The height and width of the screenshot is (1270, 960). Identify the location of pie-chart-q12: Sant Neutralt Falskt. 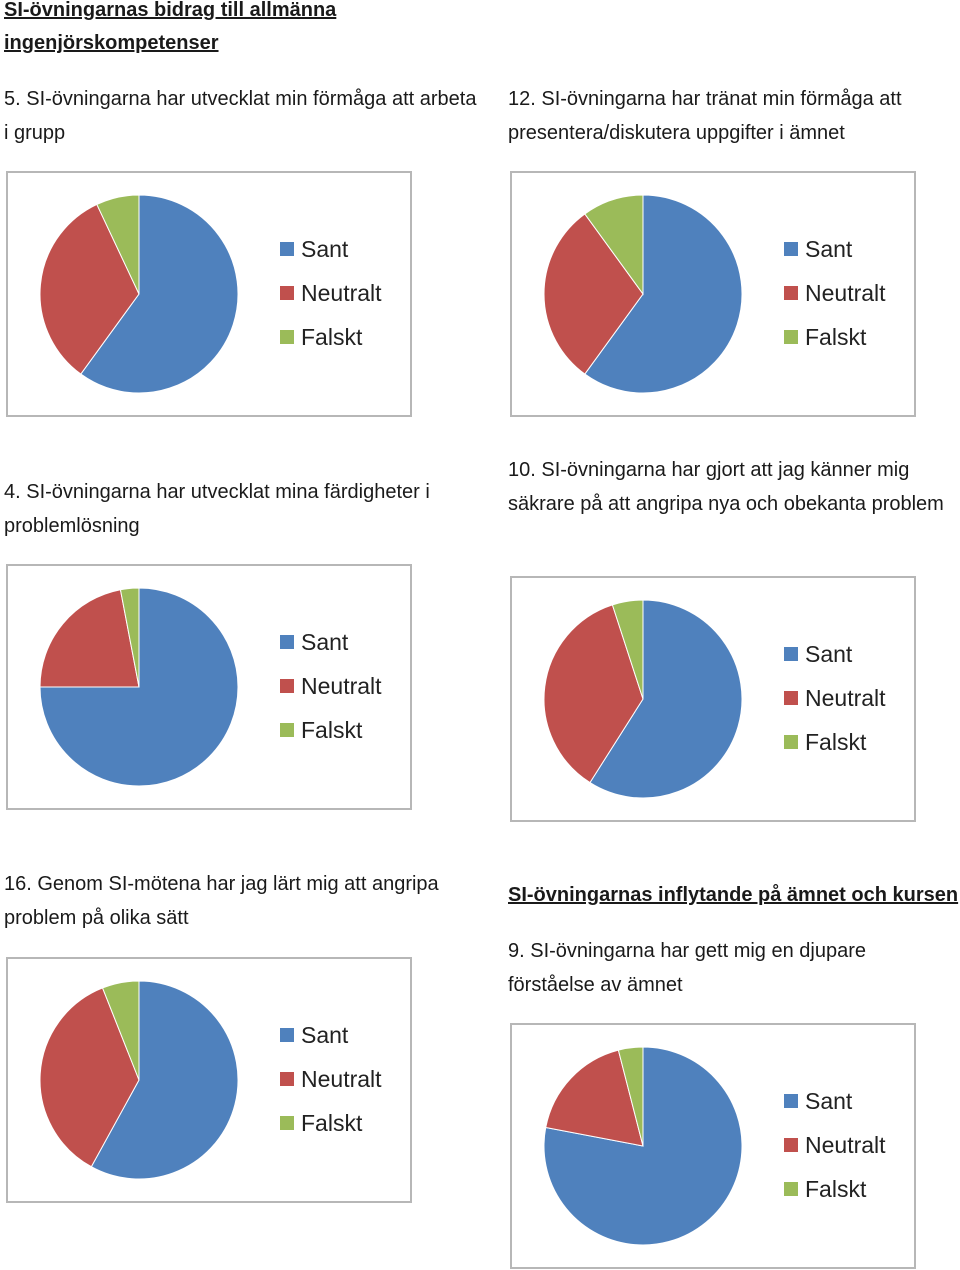
(713, 294).